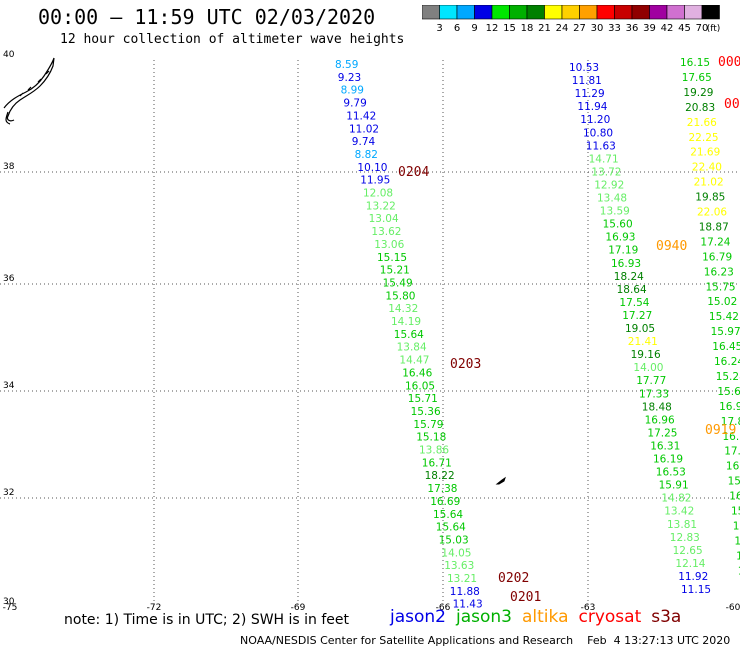 The width and height of the screenshot is (740, 650). I want to click on legend-tick-label: 36, so click(632, 28).